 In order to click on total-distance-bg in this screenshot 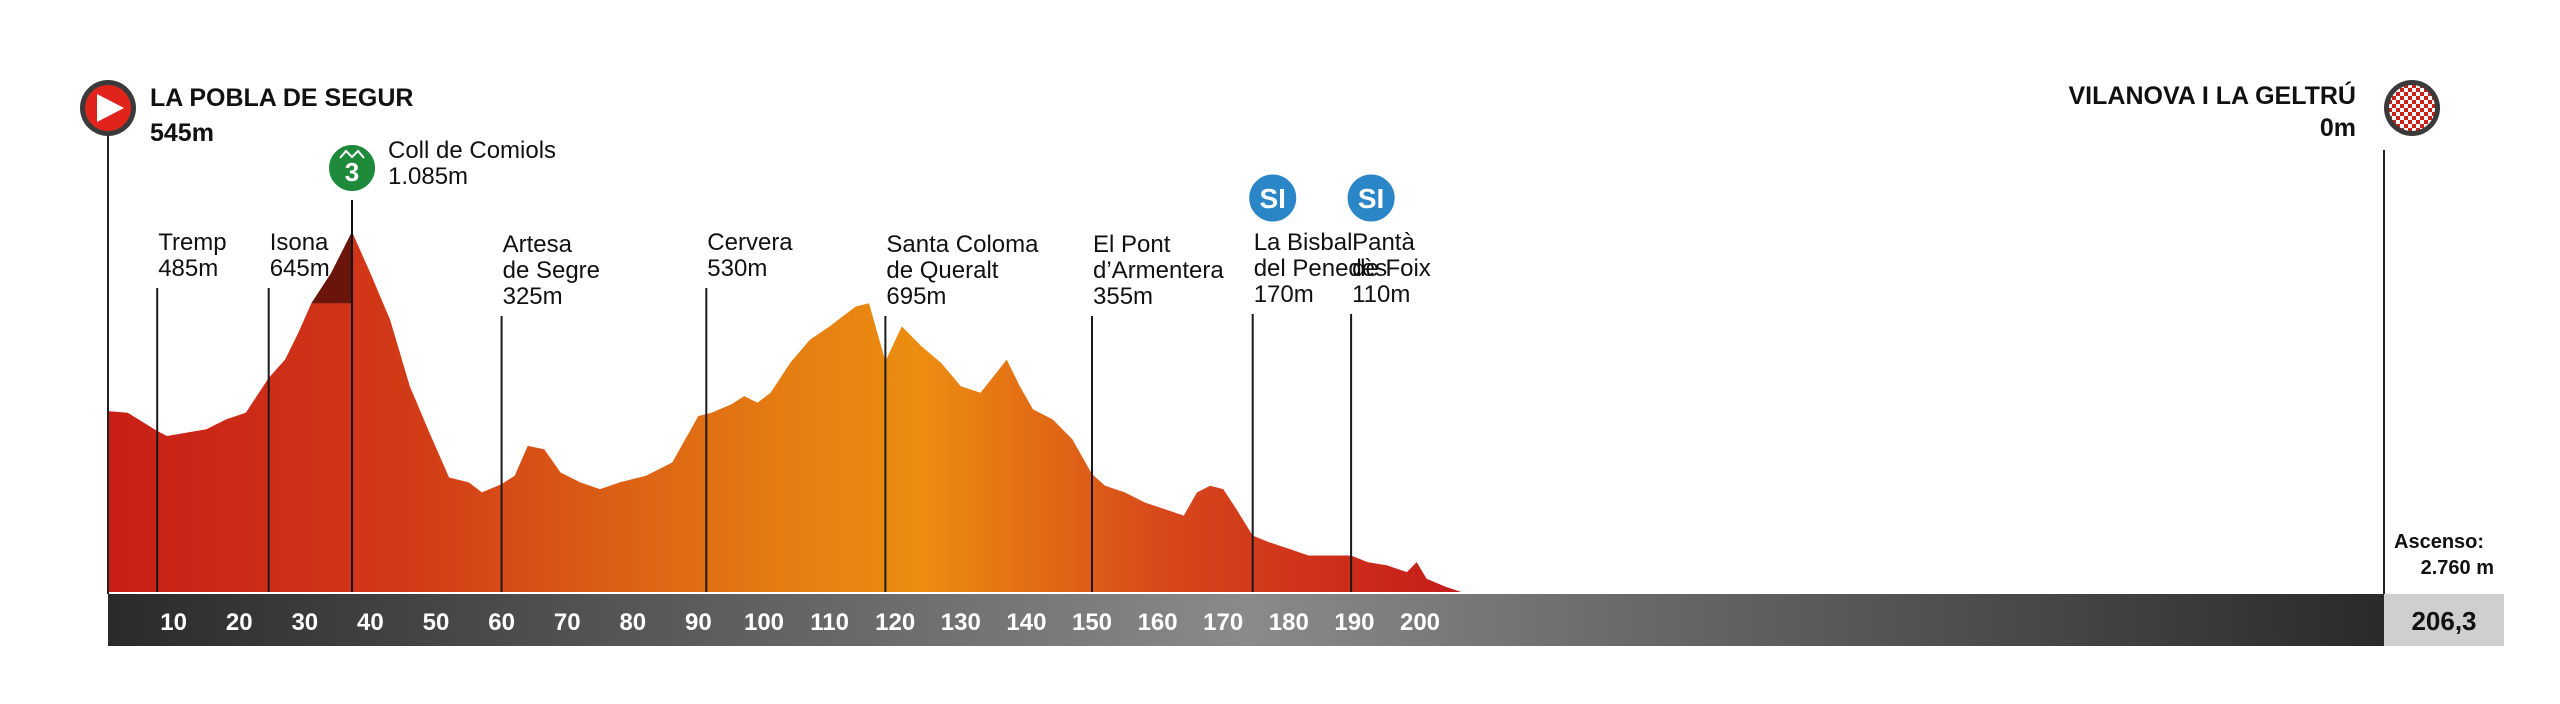, I will do `click(2444, 620)`.